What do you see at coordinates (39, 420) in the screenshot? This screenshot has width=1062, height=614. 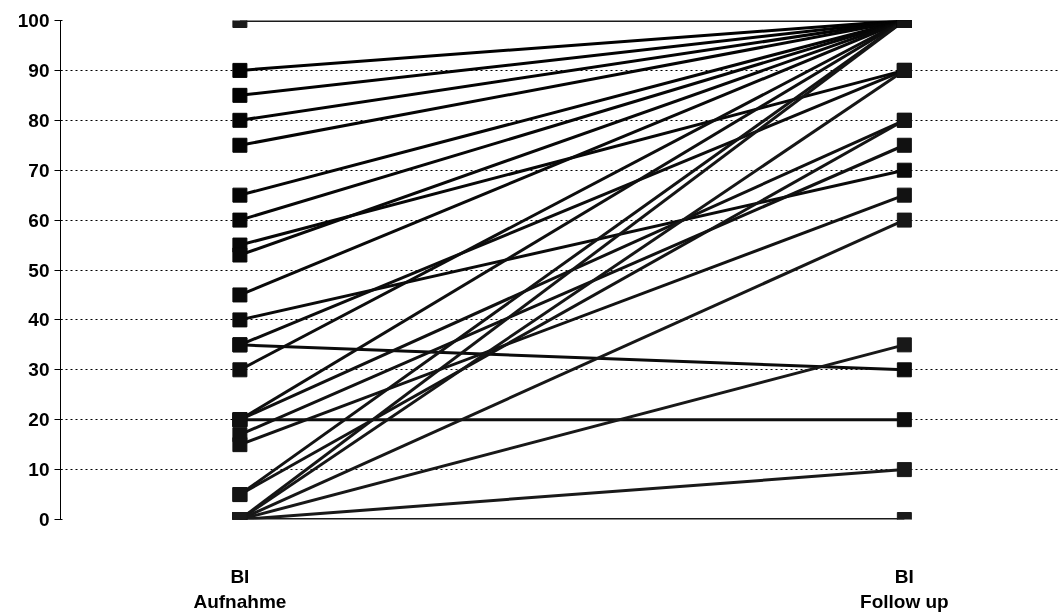 I see `y-tick-label: 20` at bounding box center [39, 420].